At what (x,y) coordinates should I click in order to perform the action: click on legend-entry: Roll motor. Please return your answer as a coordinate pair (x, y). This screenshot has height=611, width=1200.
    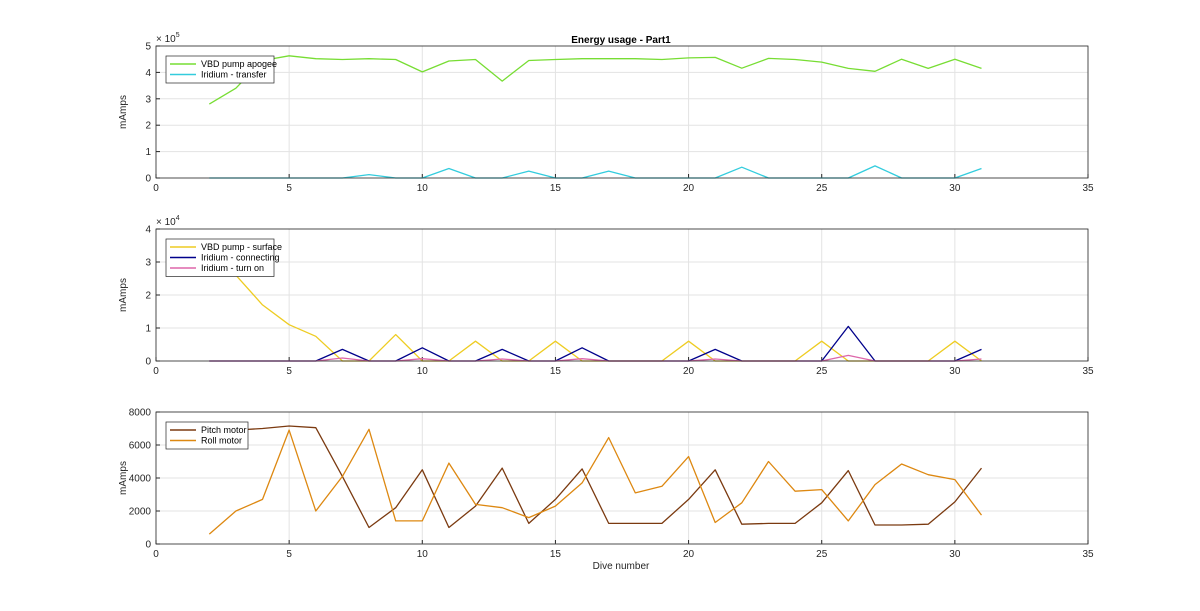
    Looking at the image, I should click on (221, 441).